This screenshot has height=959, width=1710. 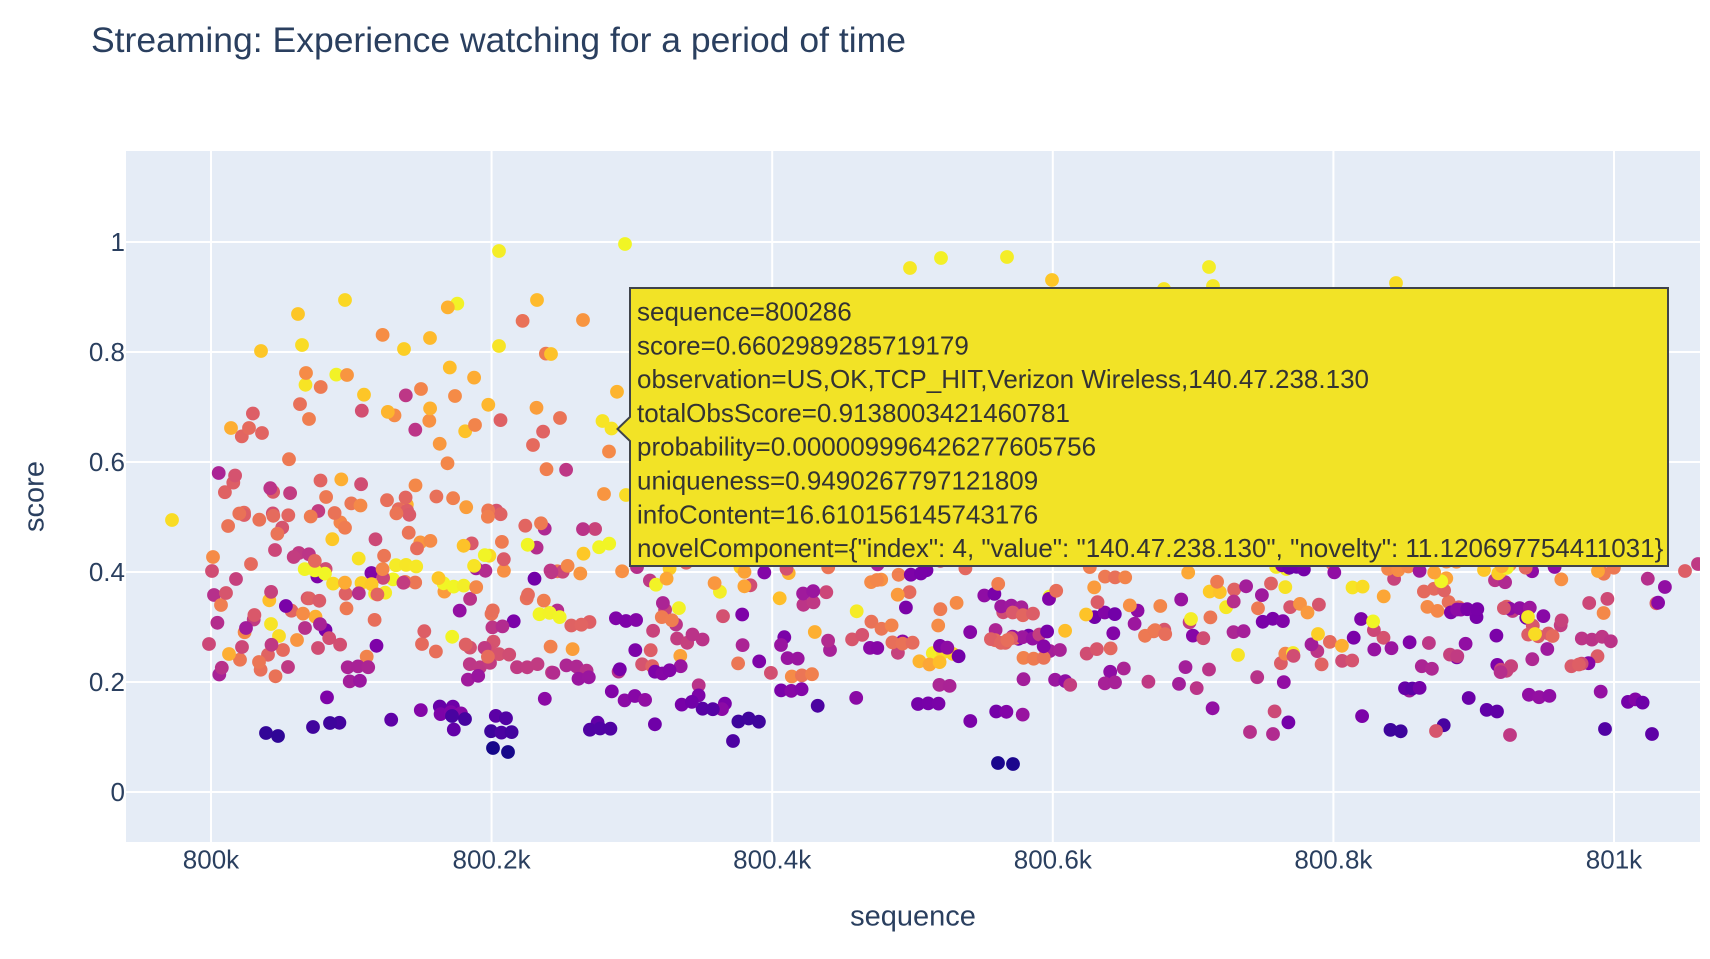 What do you see at coordinates (35, 496) in the screenshot?
I see `svg-text: score` at bounding box center [35, 496].